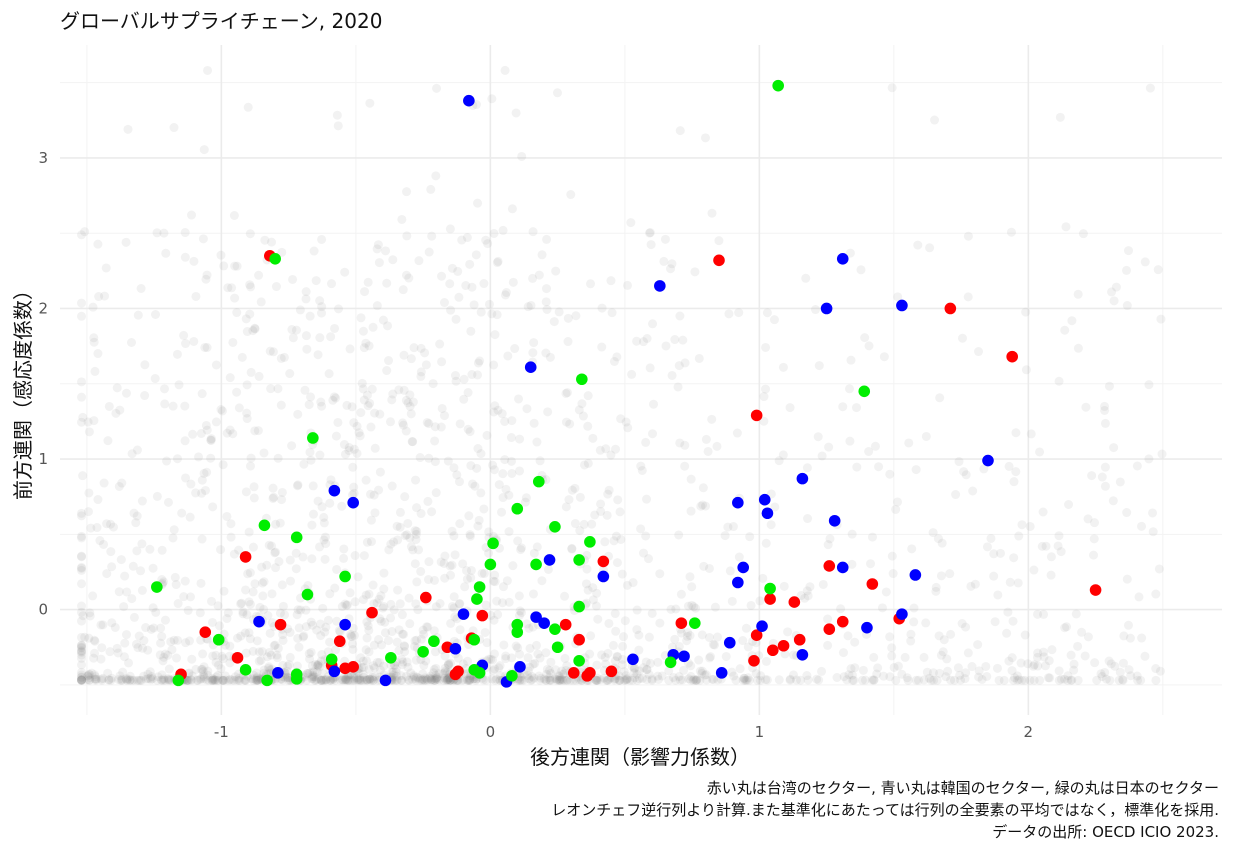  I want to click on korea-point, so click(802, 654).